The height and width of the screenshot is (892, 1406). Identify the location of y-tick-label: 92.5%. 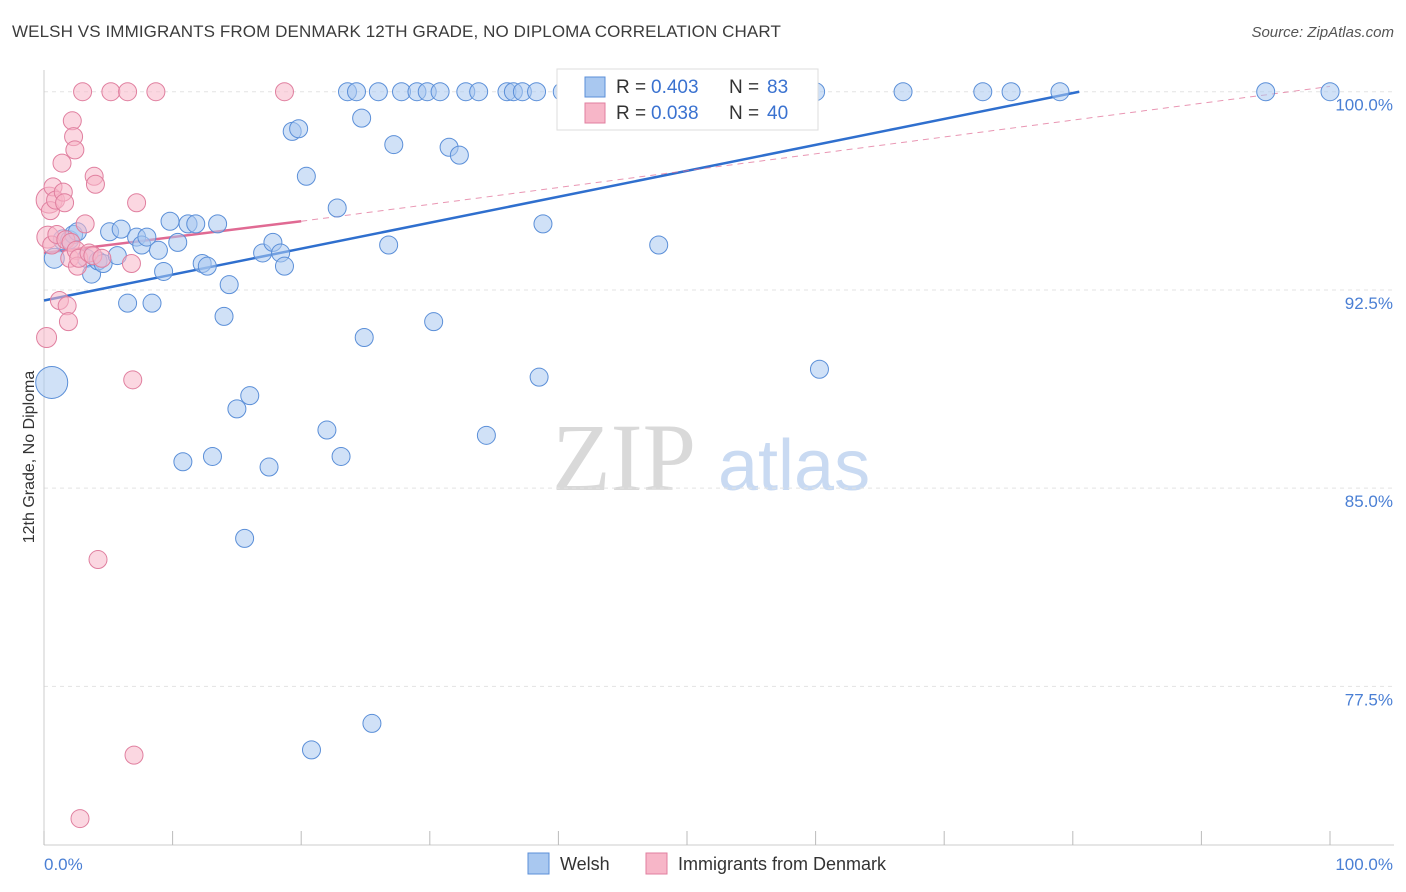
(1369, 303).